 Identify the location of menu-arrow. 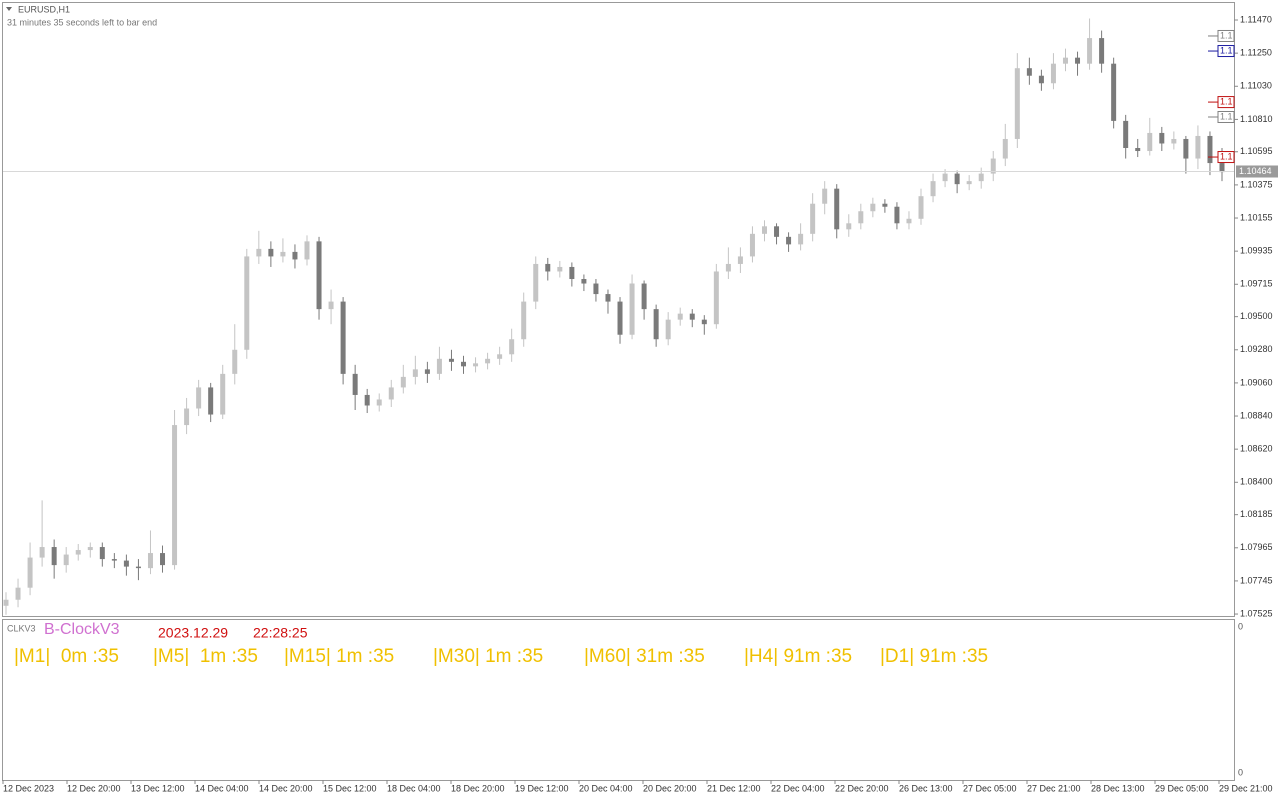
(9, 9).